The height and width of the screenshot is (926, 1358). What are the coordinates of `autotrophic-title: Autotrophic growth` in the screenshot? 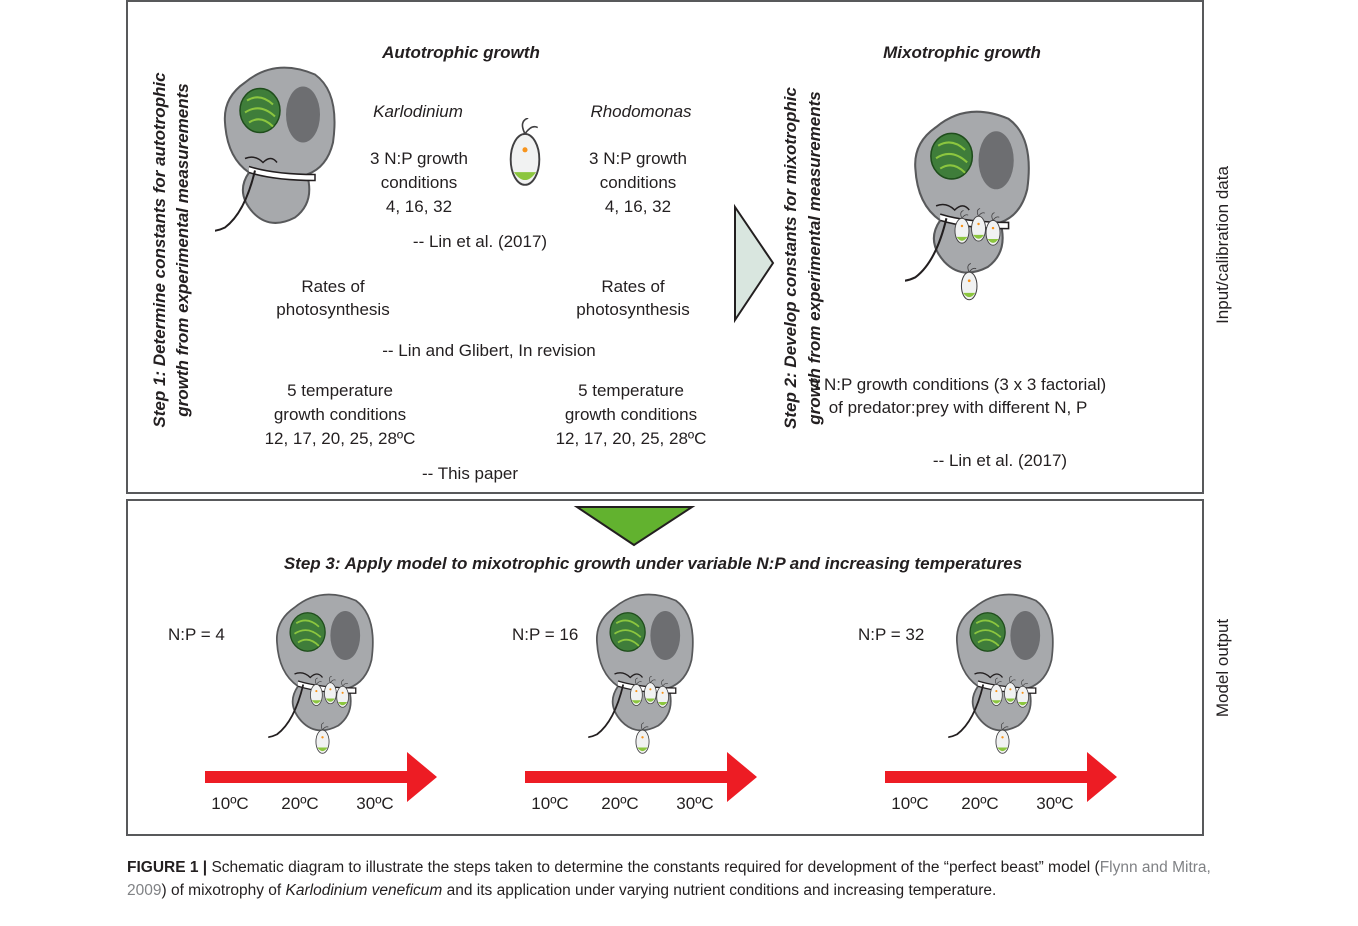 It's located at (460, 52).